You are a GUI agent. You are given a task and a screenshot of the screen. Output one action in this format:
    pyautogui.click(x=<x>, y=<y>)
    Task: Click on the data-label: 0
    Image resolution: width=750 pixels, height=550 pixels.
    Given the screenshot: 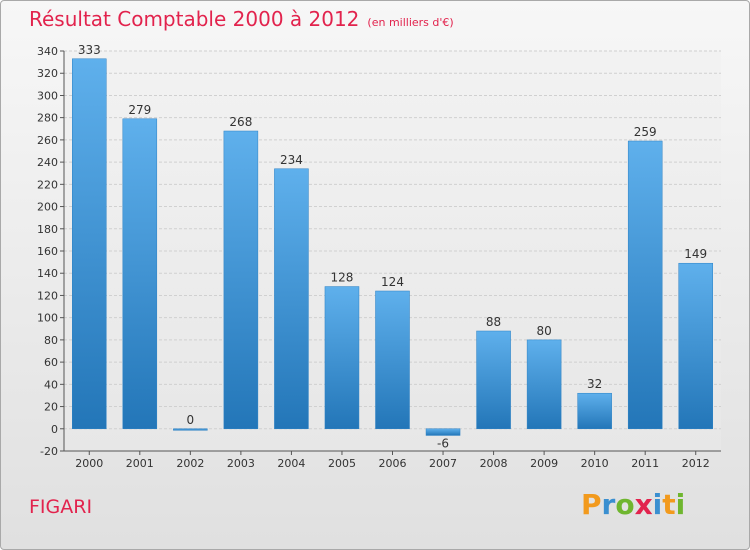 What is the action you would take?
    pyautogui.click(x=191, y=420)
    